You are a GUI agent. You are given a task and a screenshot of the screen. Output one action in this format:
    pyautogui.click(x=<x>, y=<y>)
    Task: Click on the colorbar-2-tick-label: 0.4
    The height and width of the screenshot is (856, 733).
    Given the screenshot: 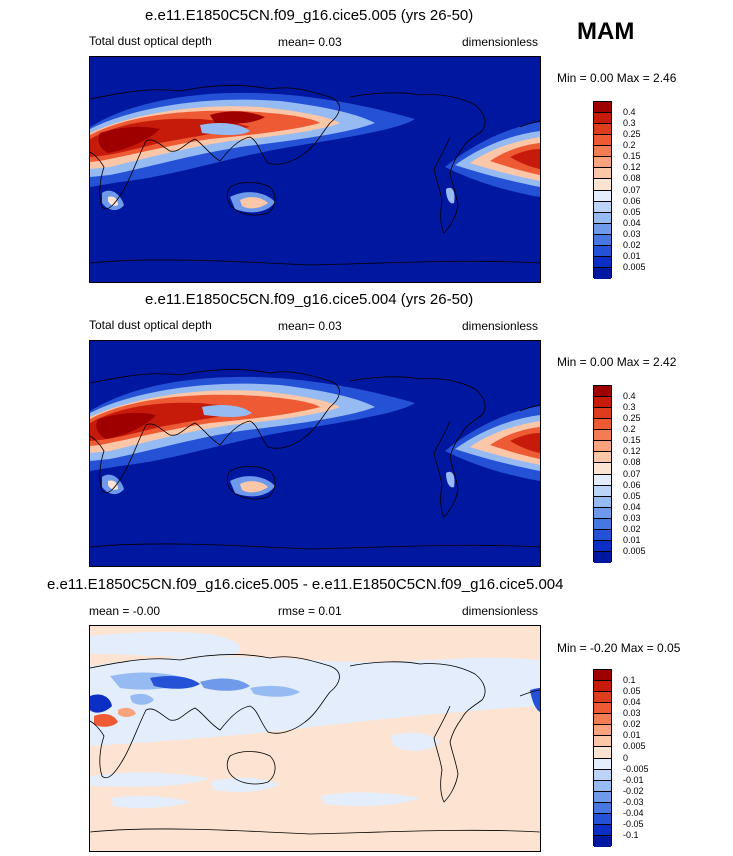 What is the action you would take?
    pyautogui.click(x=629, y=396)
    